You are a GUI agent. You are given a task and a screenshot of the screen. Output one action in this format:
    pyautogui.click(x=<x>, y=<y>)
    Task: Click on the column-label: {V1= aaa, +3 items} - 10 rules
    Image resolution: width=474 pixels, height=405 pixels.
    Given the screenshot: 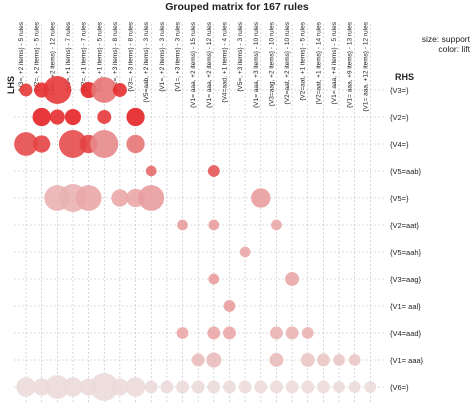 What is the action you would take?
    pyautogui.click(x=256, y=64)
    